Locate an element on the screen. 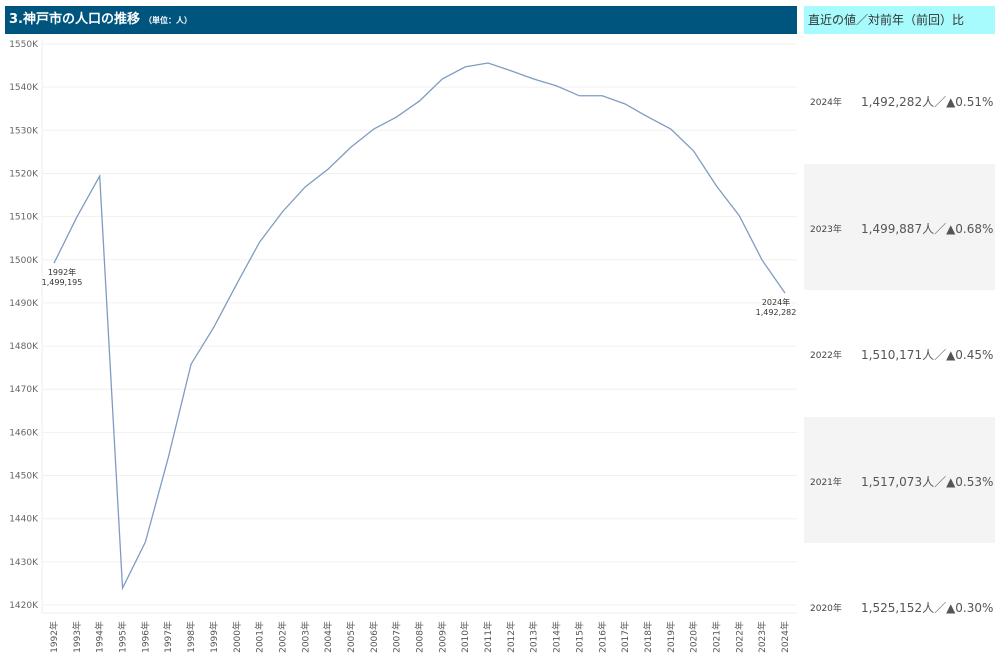  x-tick-label: 2013年 is located at coordinates (534, 637).